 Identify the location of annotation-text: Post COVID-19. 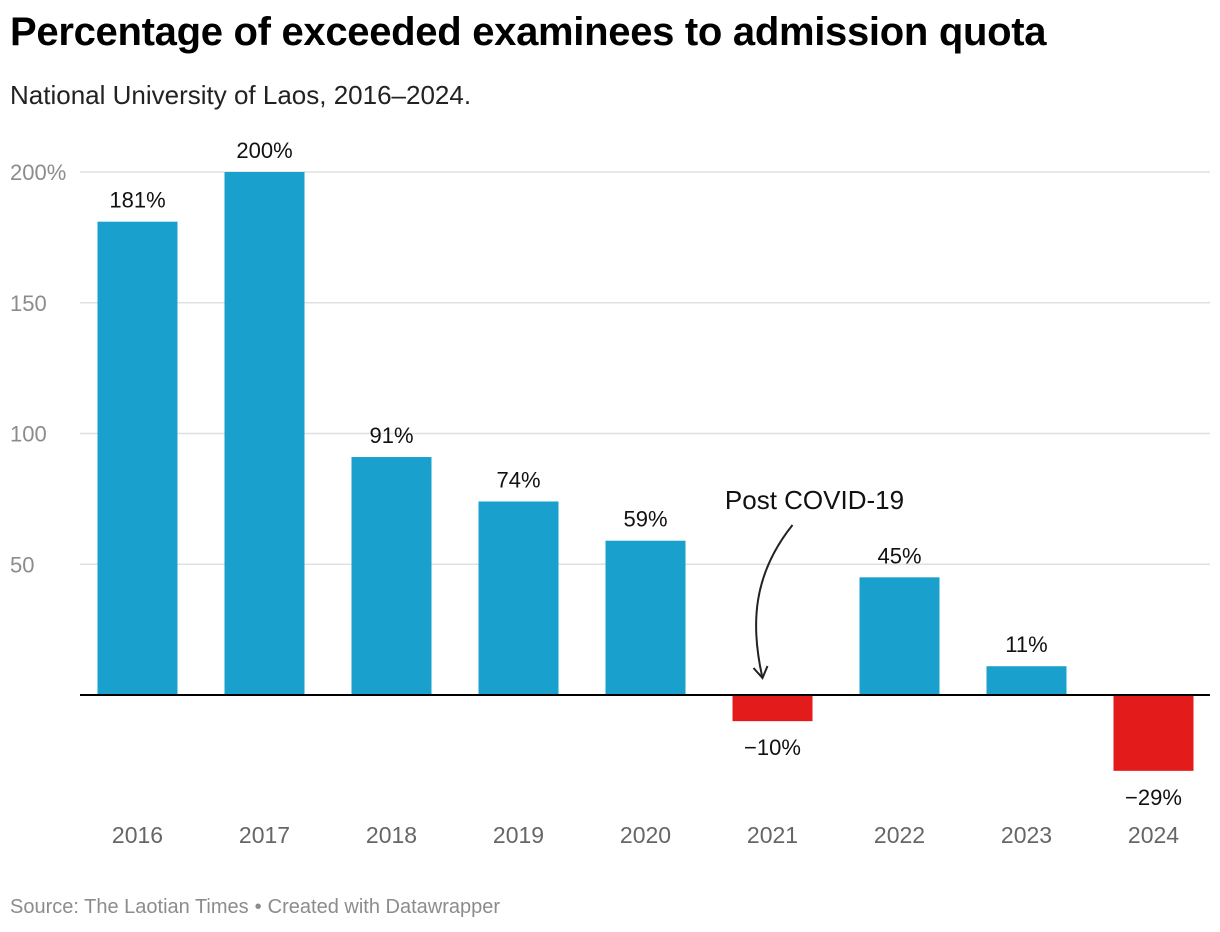
(814, 500).